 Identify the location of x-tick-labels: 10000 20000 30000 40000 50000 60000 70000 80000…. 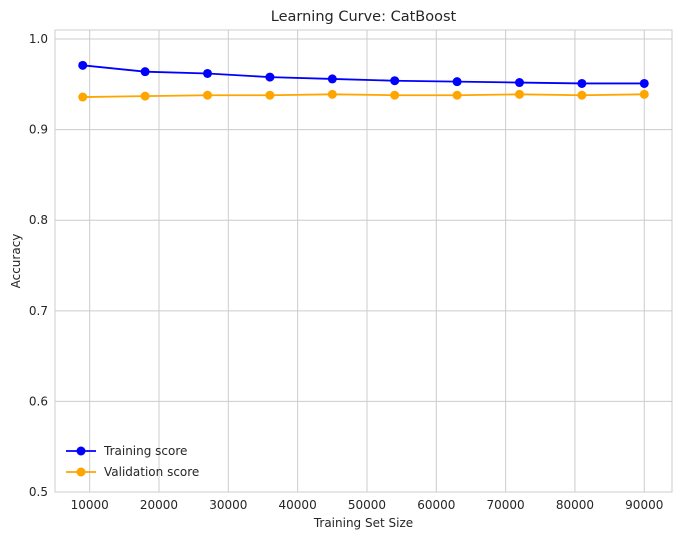
(367, 505).